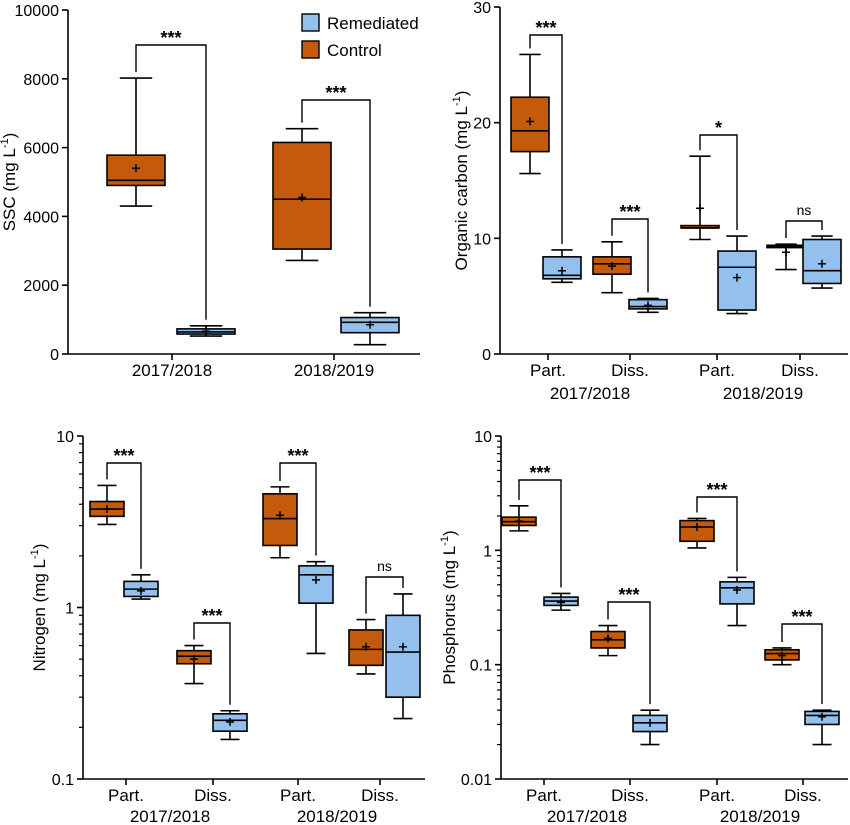 This screenshot has height=825, width=850. What do you see at coordinates (373, 23) in the screenshot?
I see `legend-label: Remediated` at bounding box center [373, 23].